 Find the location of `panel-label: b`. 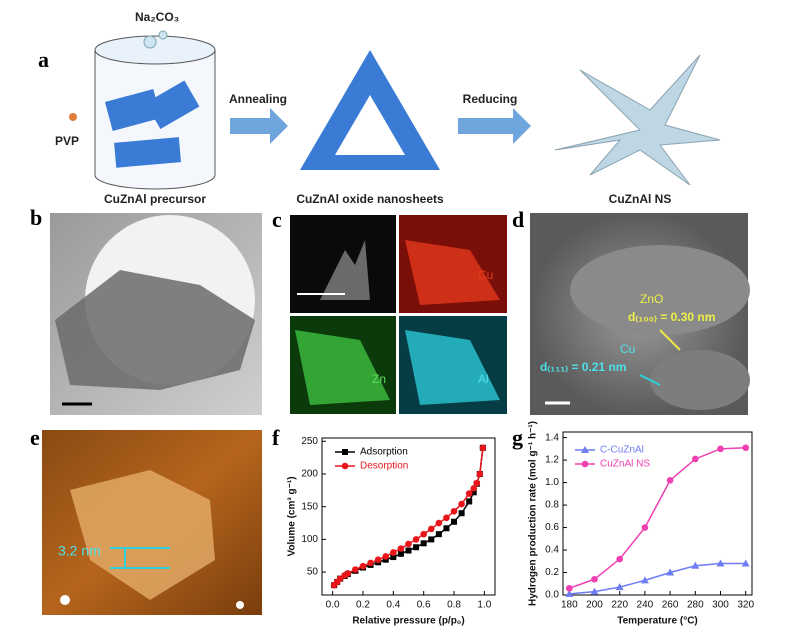

panel-label: b is located at coordinates (36, 217).